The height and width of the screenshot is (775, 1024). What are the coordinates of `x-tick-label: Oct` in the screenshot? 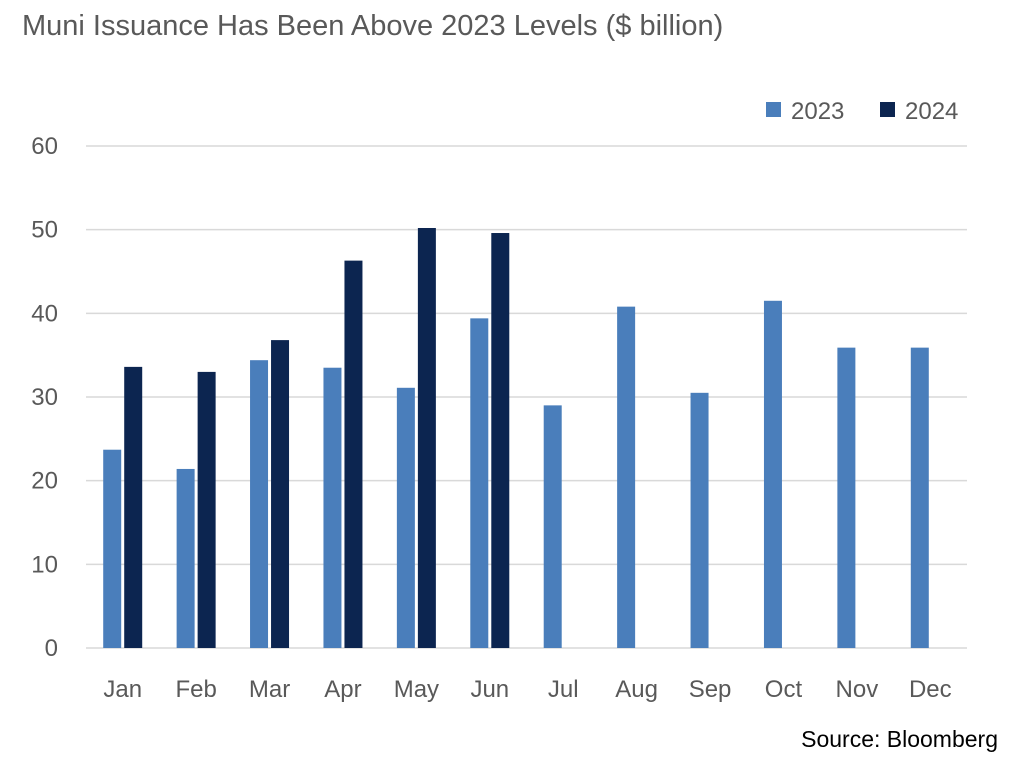 It's located at (784, 689).